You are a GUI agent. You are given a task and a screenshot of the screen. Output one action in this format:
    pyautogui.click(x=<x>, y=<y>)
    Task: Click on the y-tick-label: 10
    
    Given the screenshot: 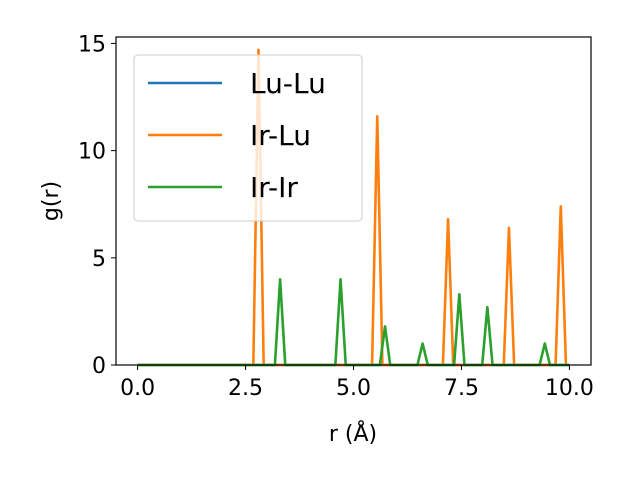 What is the action you would take?
    pyautogui.click(x=92, y=152)
    